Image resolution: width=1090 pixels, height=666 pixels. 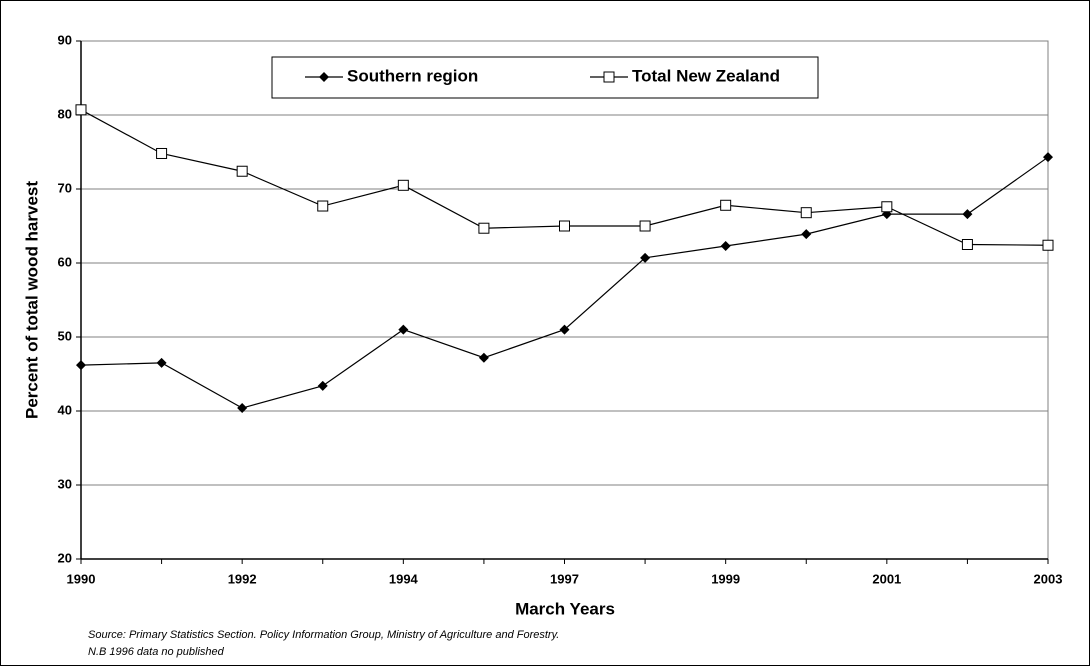 What do you see at coordinates (65, 39) in the screenshot?
I see `y-tick-label: 90` at bounding box center [65, 39].